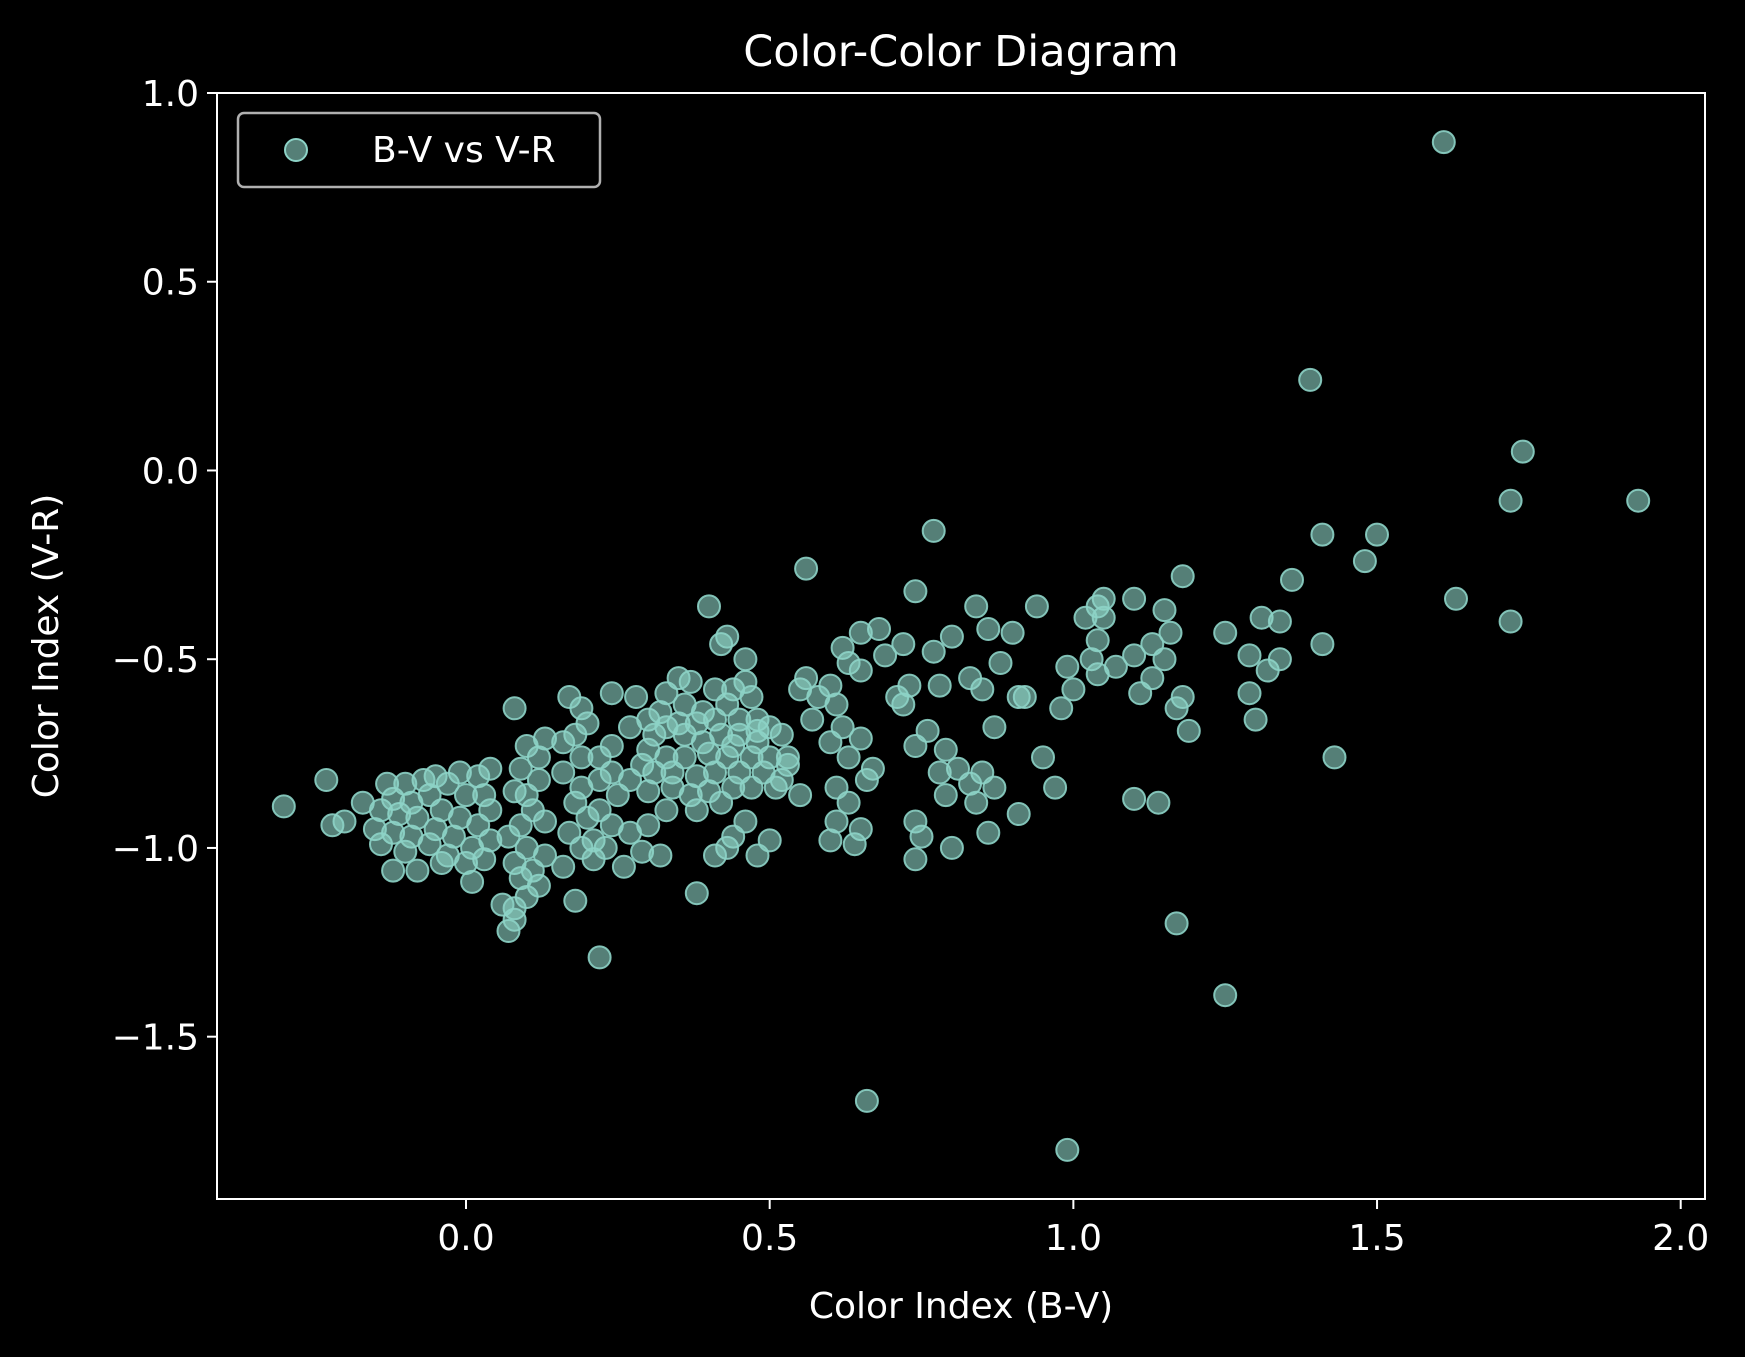  What do you see at coordinates (769, 1238) in the screenshot?
I see `x-tick-label: 0.5` at bounding box center [769, 1238].